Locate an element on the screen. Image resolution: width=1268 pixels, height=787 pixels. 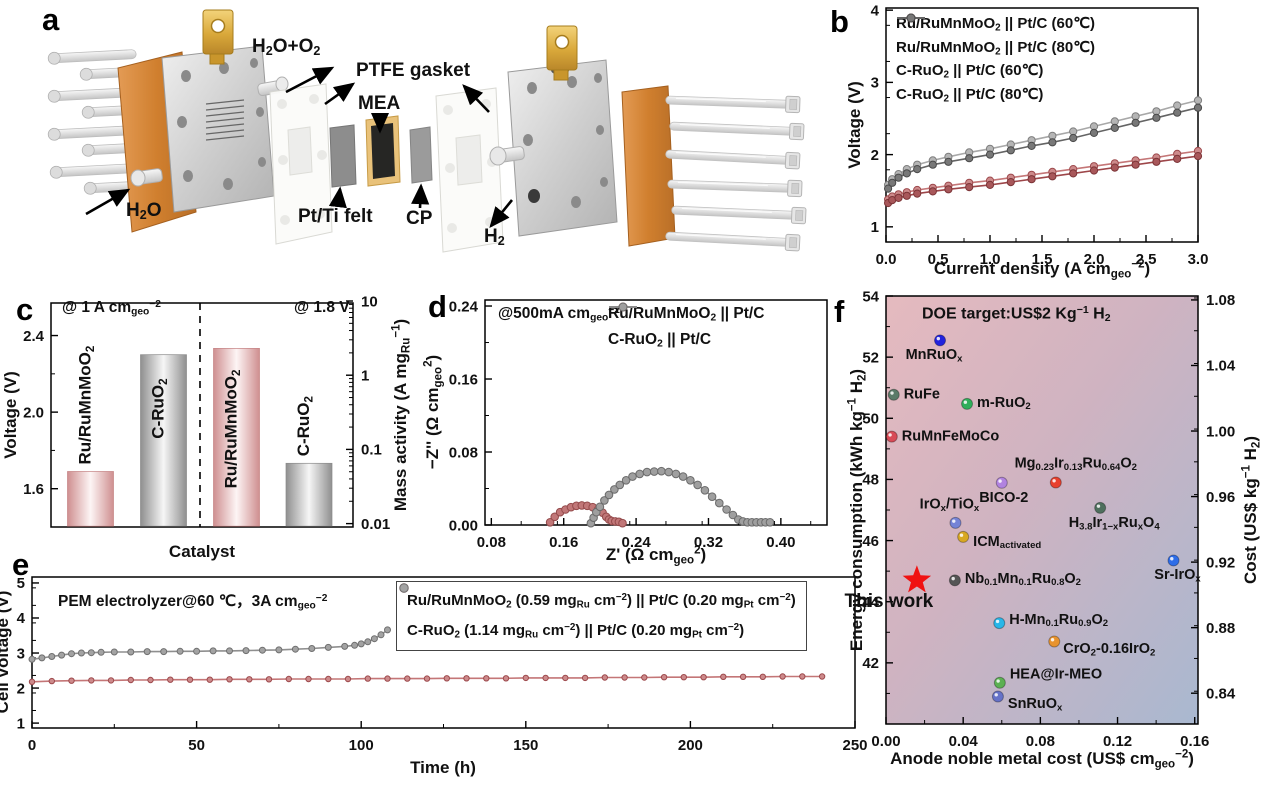
hydrogen-outlet-fitting is located at coordinates (507, 156).